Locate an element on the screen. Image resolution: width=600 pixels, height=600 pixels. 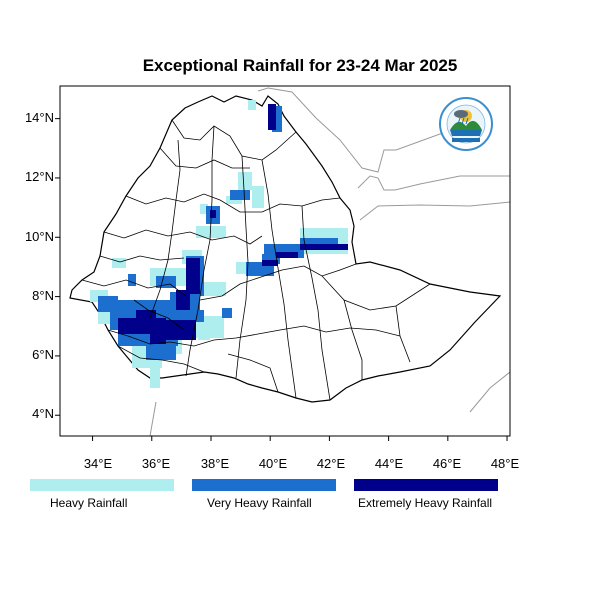
y-tick-label: 4°N is located at coordinates (43, 413).